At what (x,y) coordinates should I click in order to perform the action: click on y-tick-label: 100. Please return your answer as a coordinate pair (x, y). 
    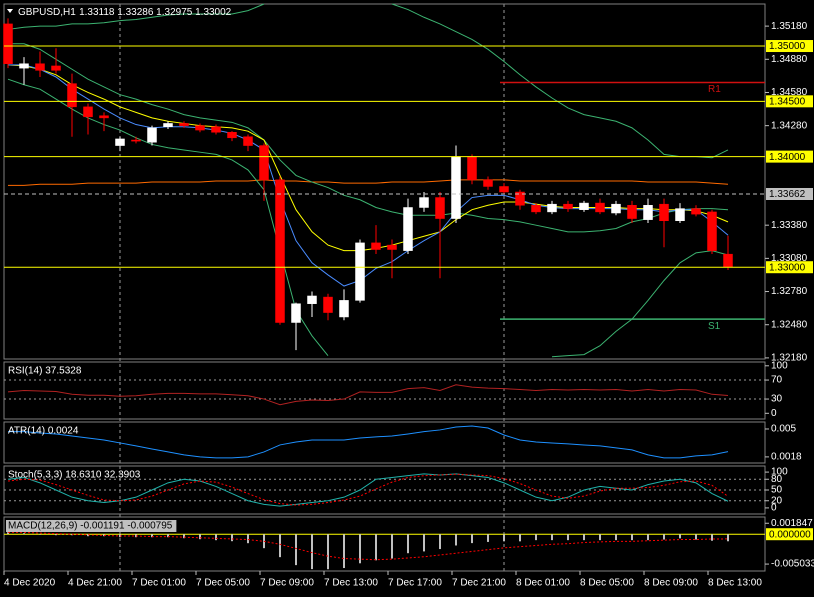
    Looking at the image, I should click on (779, 472).